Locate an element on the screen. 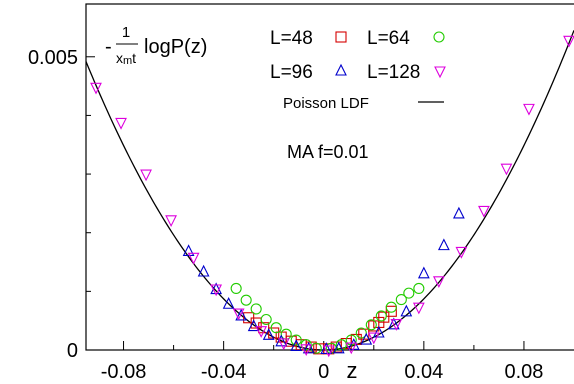  y-label-frac-subscript: m is located at coordinates (127, 61).